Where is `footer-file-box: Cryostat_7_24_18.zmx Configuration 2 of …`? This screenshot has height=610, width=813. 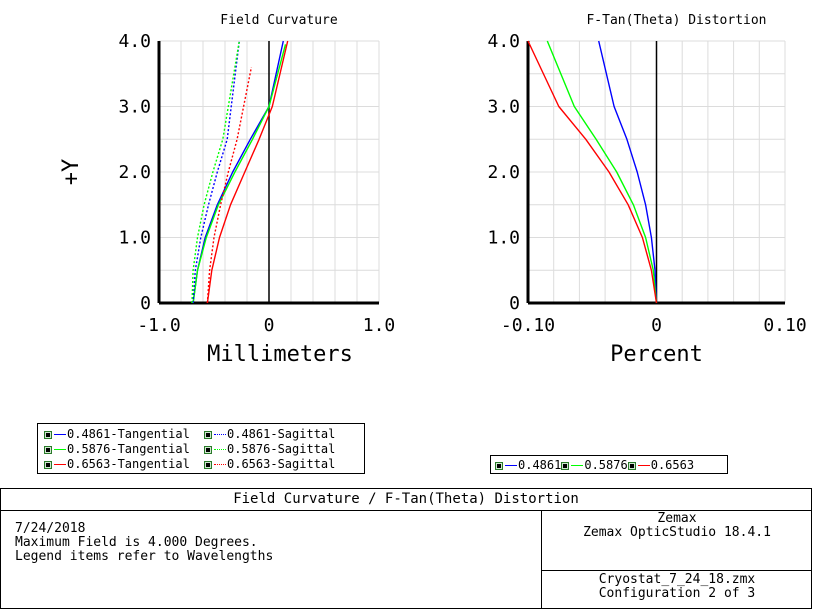 footer-file-box: Cryostat_7_24_18.zmx Configuration 2 of … is located at coordinates (677, 586).